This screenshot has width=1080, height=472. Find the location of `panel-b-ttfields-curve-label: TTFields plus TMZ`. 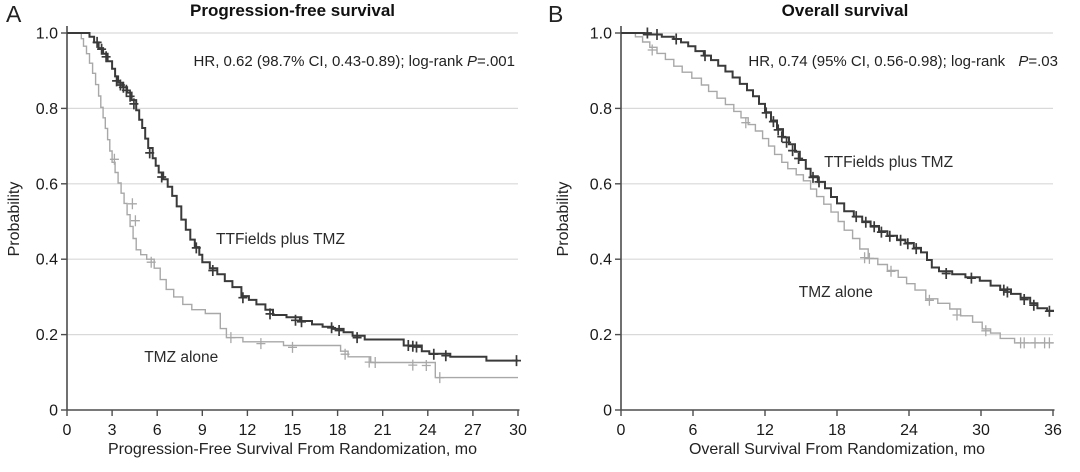

panel-b-ttfields-curve-label: TTFields plus TMZ is located at coordinates (889, 163).